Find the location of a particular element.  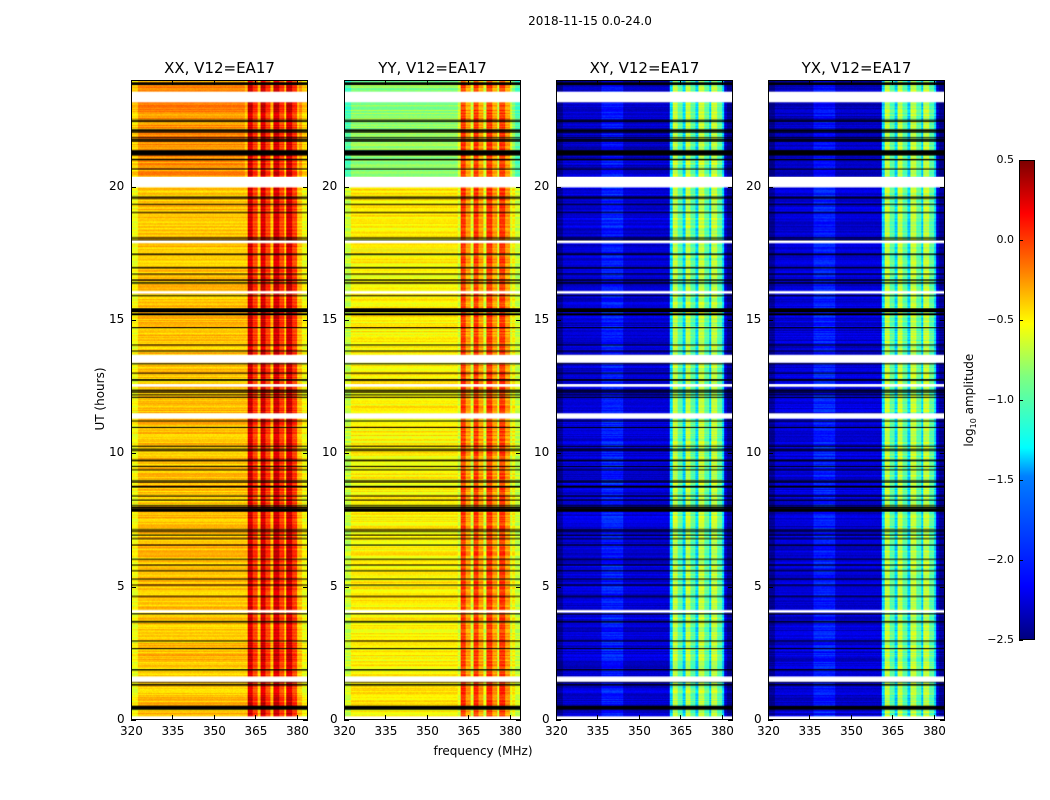

colorbar-tick-label: −2.0 is located at coordinates (1000, 559).